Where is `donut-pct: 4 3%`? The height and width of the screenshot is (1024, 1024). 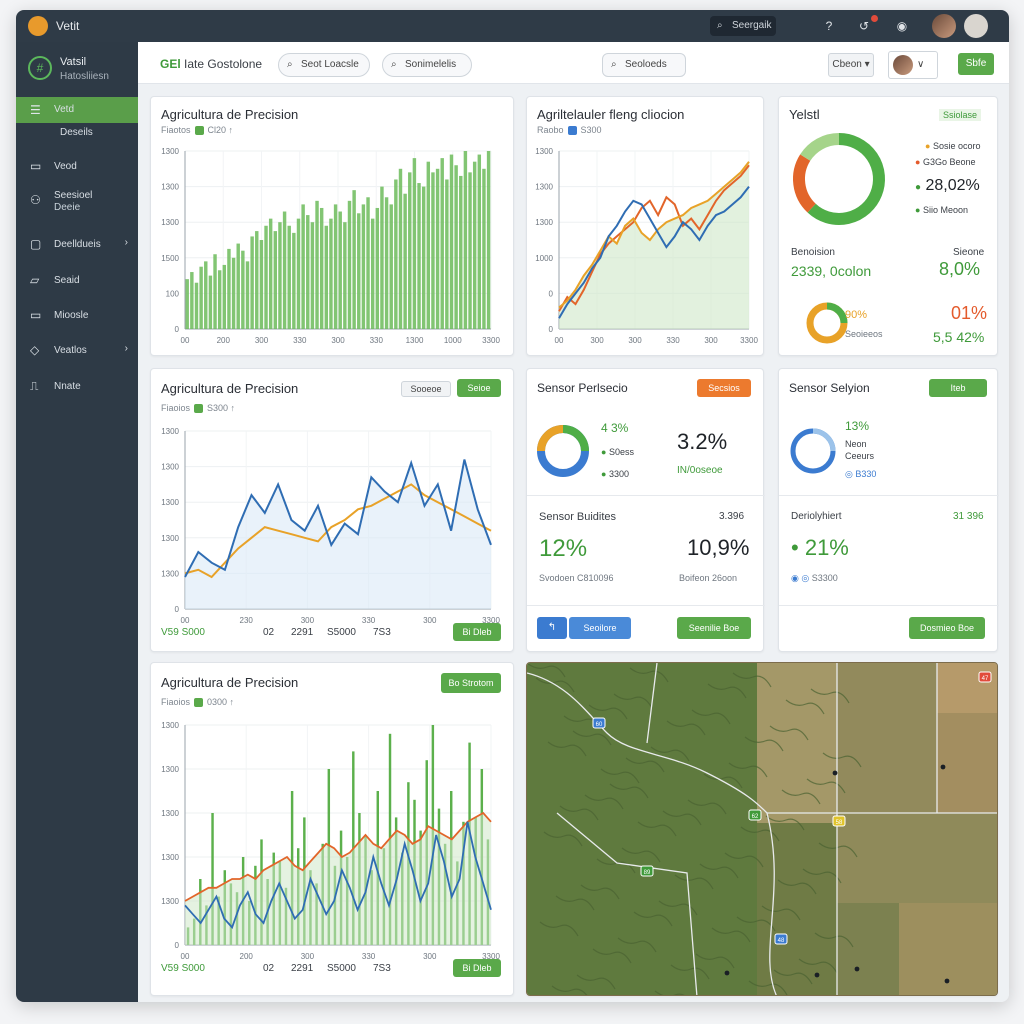
donut-pct: 4 3% is located at coordinates (615, 428).